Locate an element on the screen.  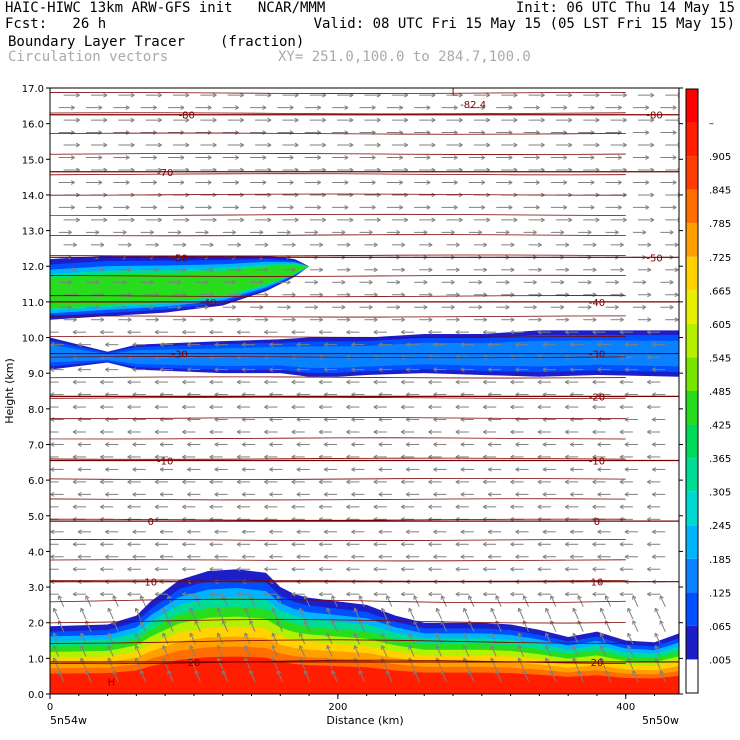
x-tick-label: 200 is located at coordinates (337, 707).